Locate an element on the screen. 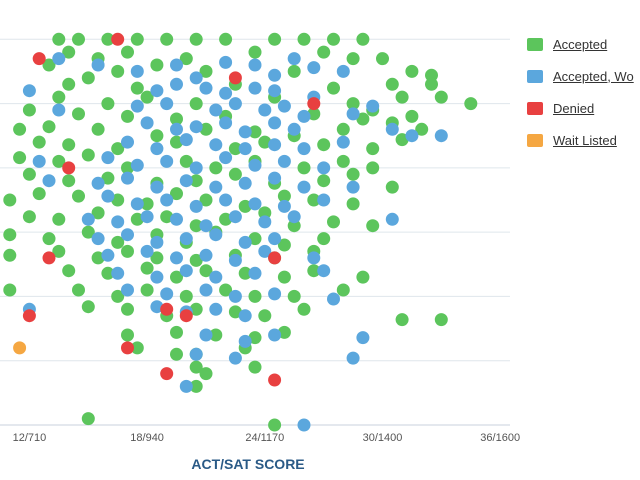  legend-item-accepted-wo: Accepted, Wo is located at coordinates (583, 76).